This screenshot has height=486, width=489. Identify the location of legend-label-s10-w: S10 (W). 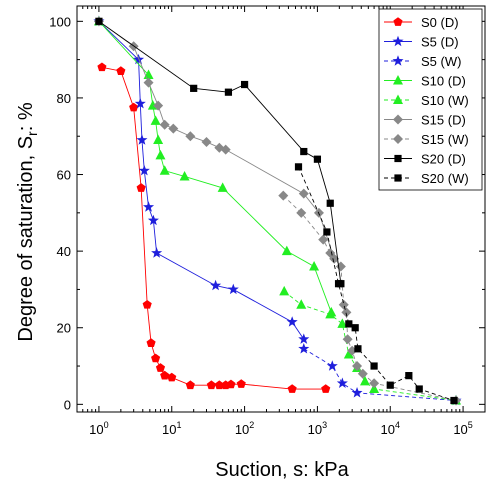
(445, 100).